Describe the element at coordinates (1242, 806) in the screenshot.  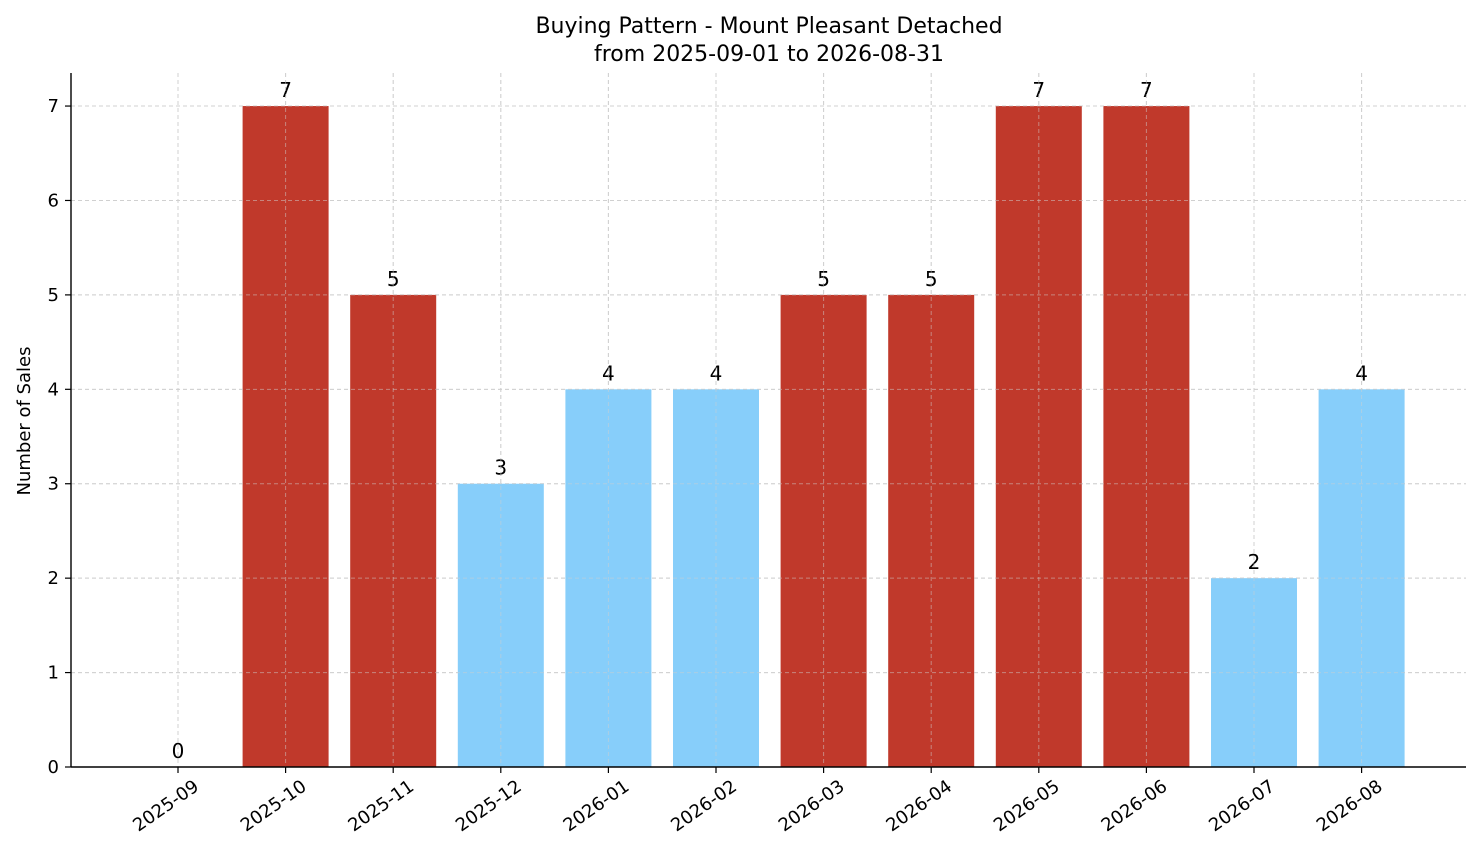
I see `x-tick-label: 2026-07` at that location.